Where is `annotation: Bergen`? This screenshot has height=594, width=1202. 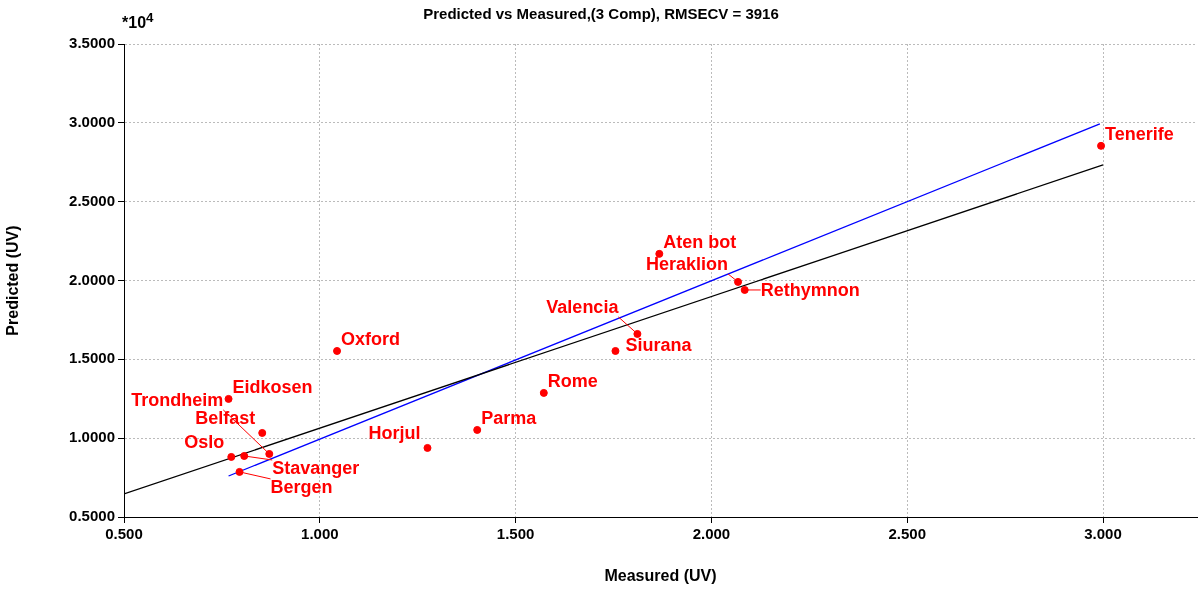 annotation: Bergen is located at coordinates (301, 486).